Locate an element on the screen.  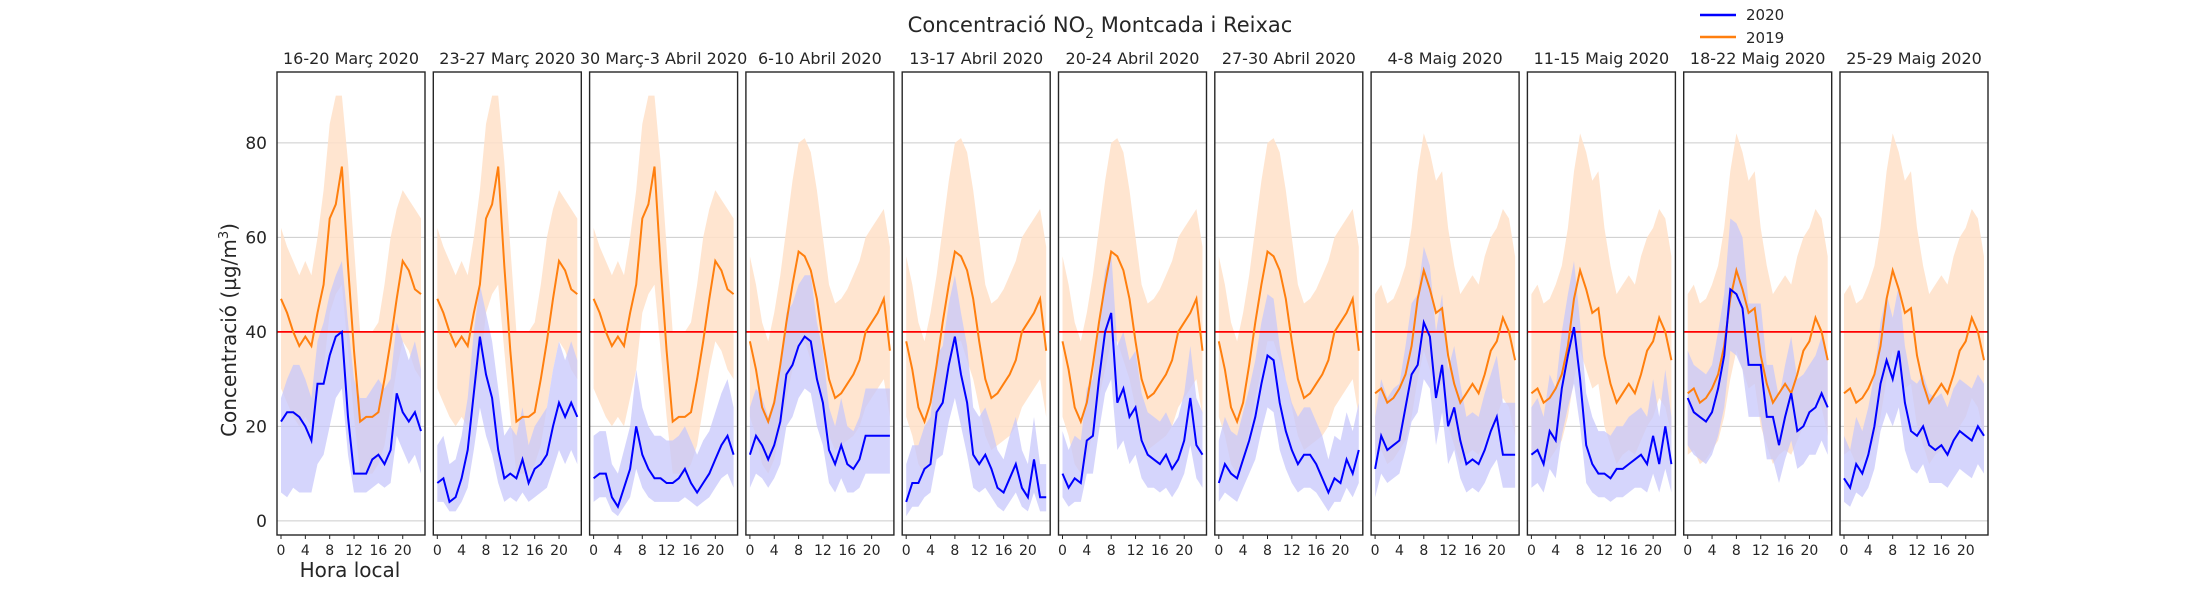
panel-title: 18-22 Maig 2020 is located at coordinates (1758, 58).